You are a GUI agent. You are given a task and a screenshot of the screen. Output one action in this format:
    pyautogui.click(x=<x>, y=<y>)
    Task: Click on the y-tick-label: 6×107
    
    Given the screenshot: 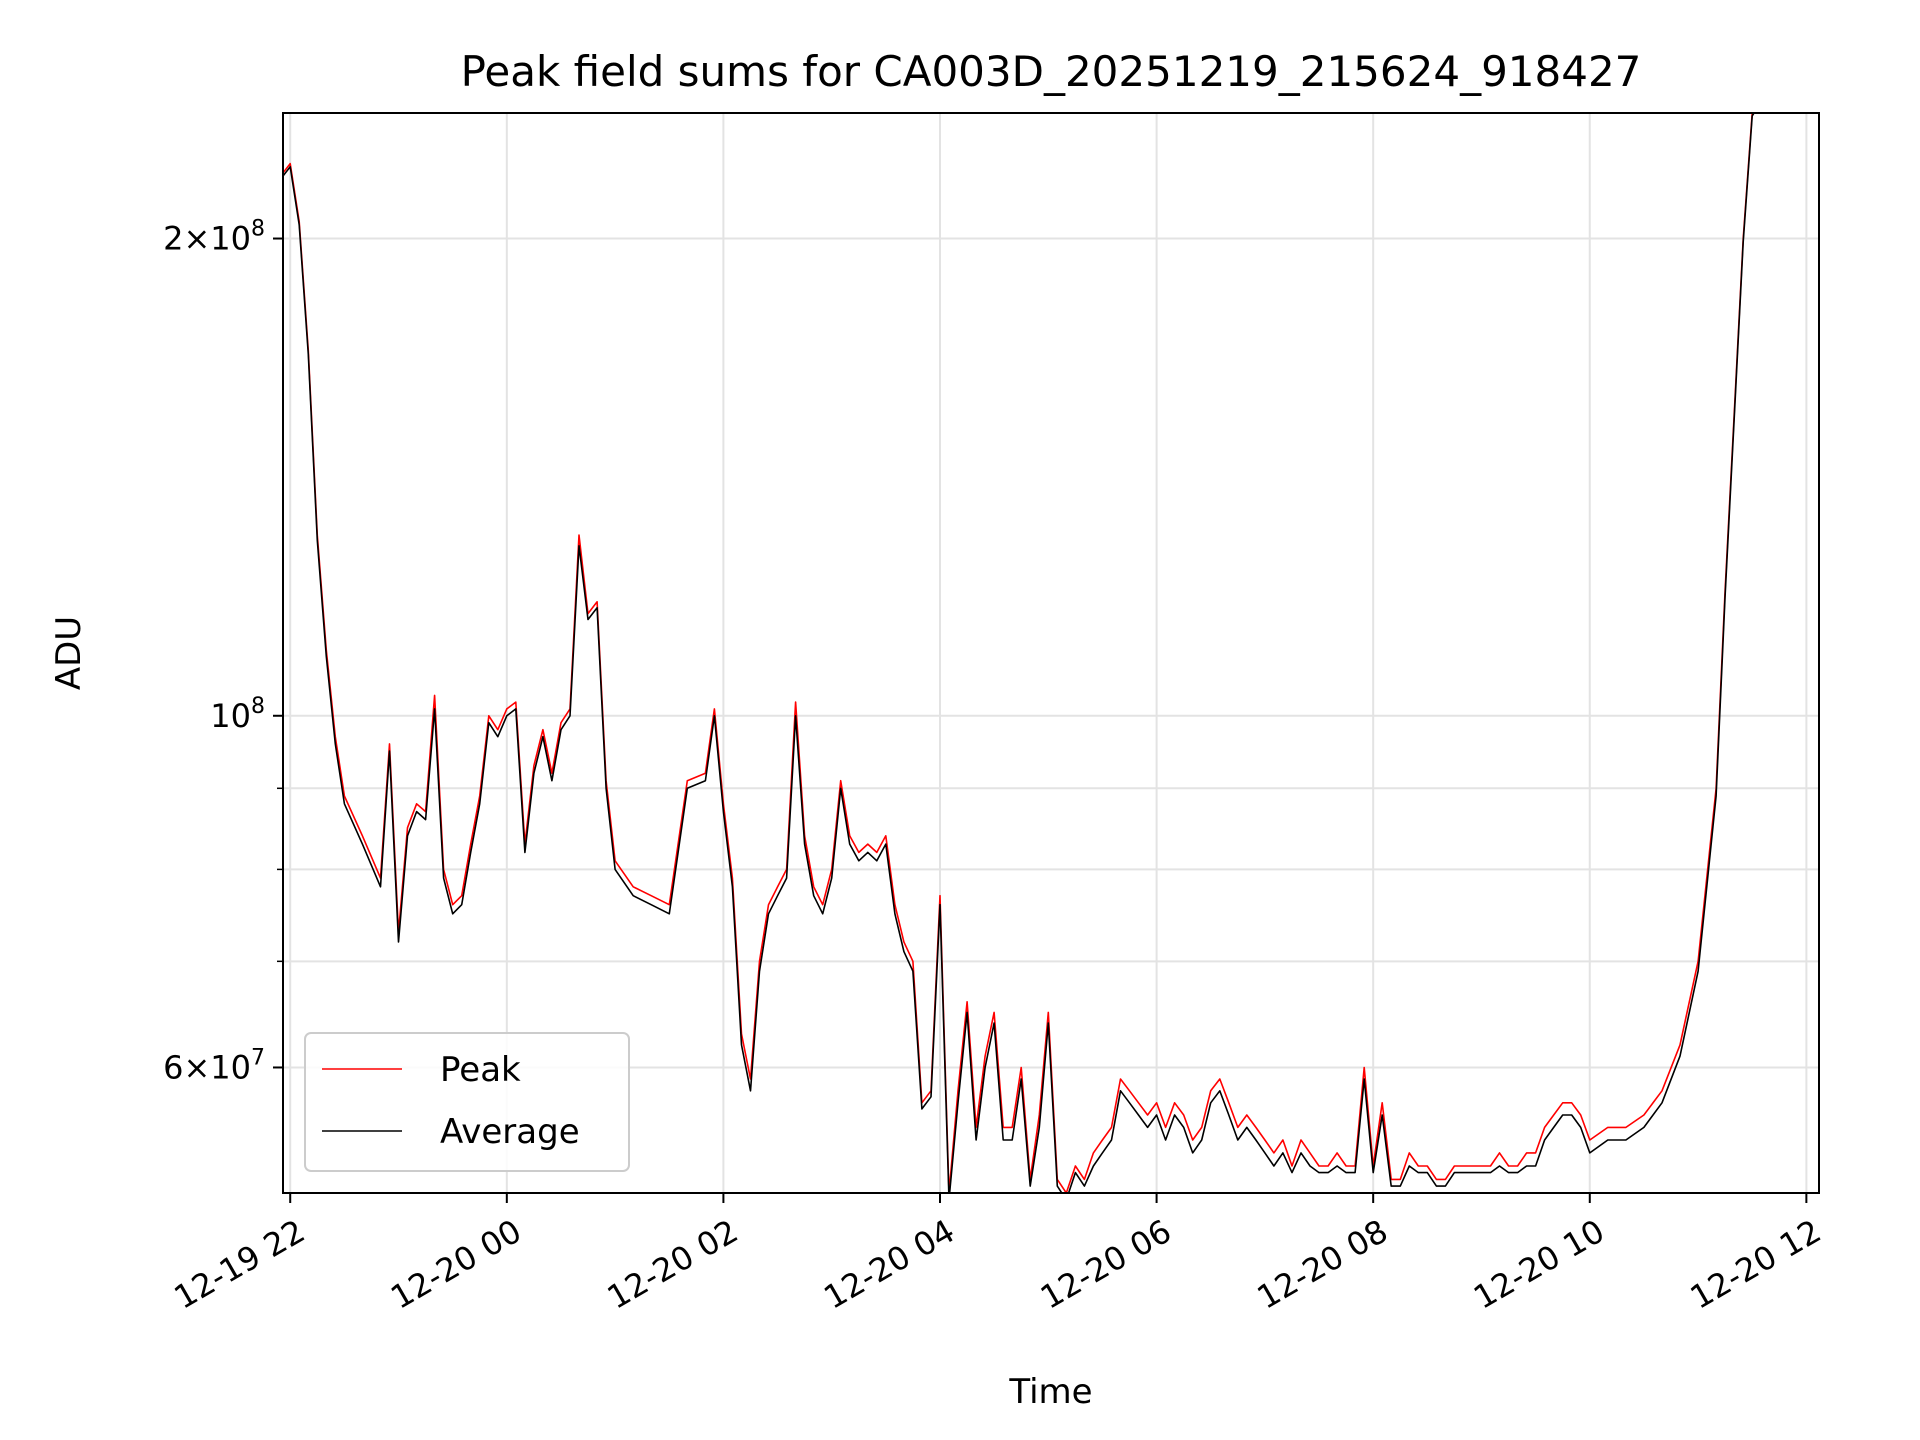 What is the action you would take?
    pyautogui.click(x=214, y=1065)
    